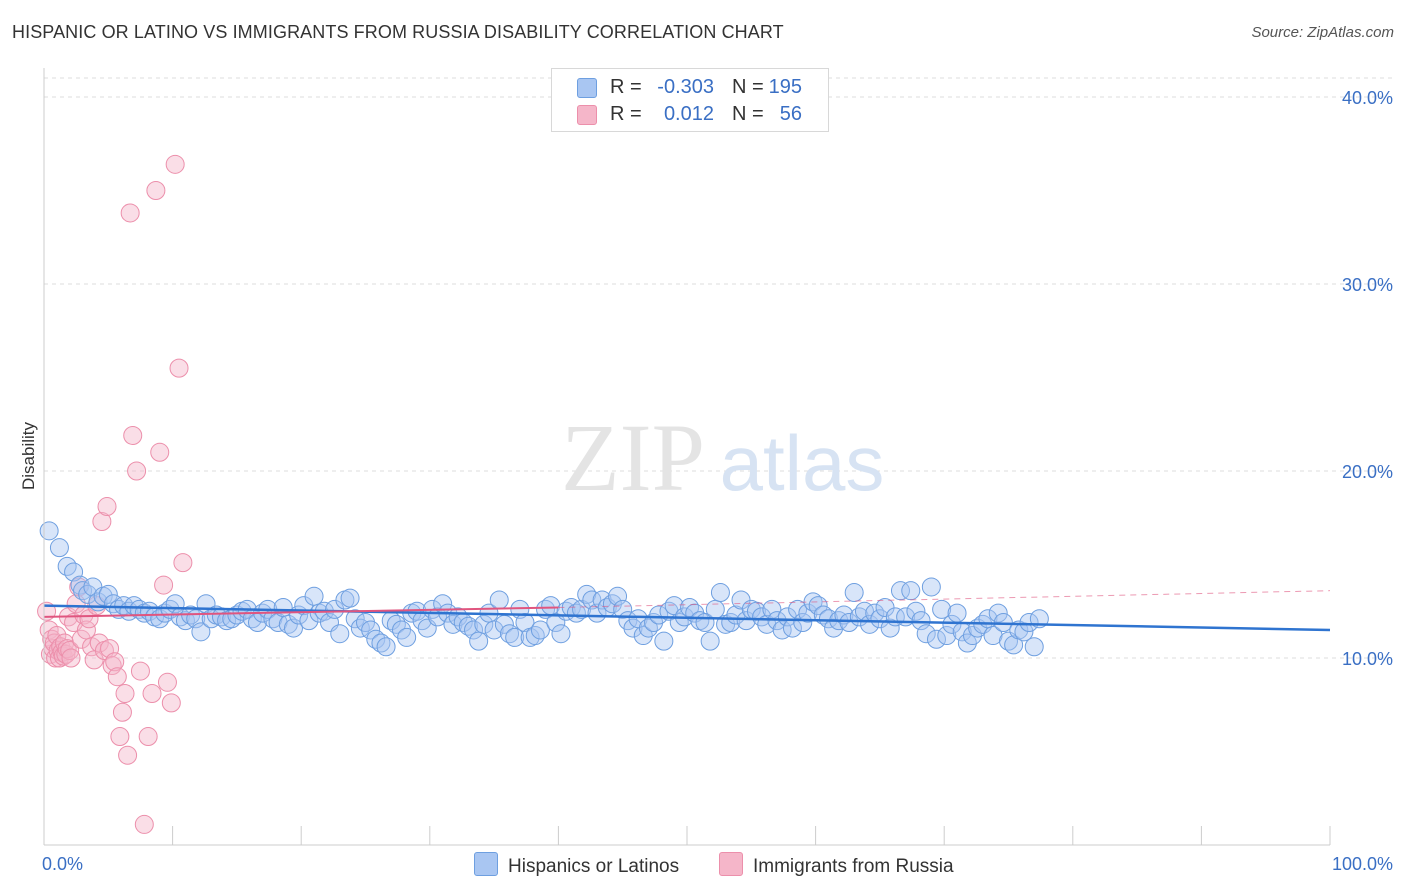 The width and height of the screenshot is (1406, 892). Describe the element at coordinates (853, 866) in the screenshot. I see `bottom-legend-label: Immigrants from Russia` at that location.